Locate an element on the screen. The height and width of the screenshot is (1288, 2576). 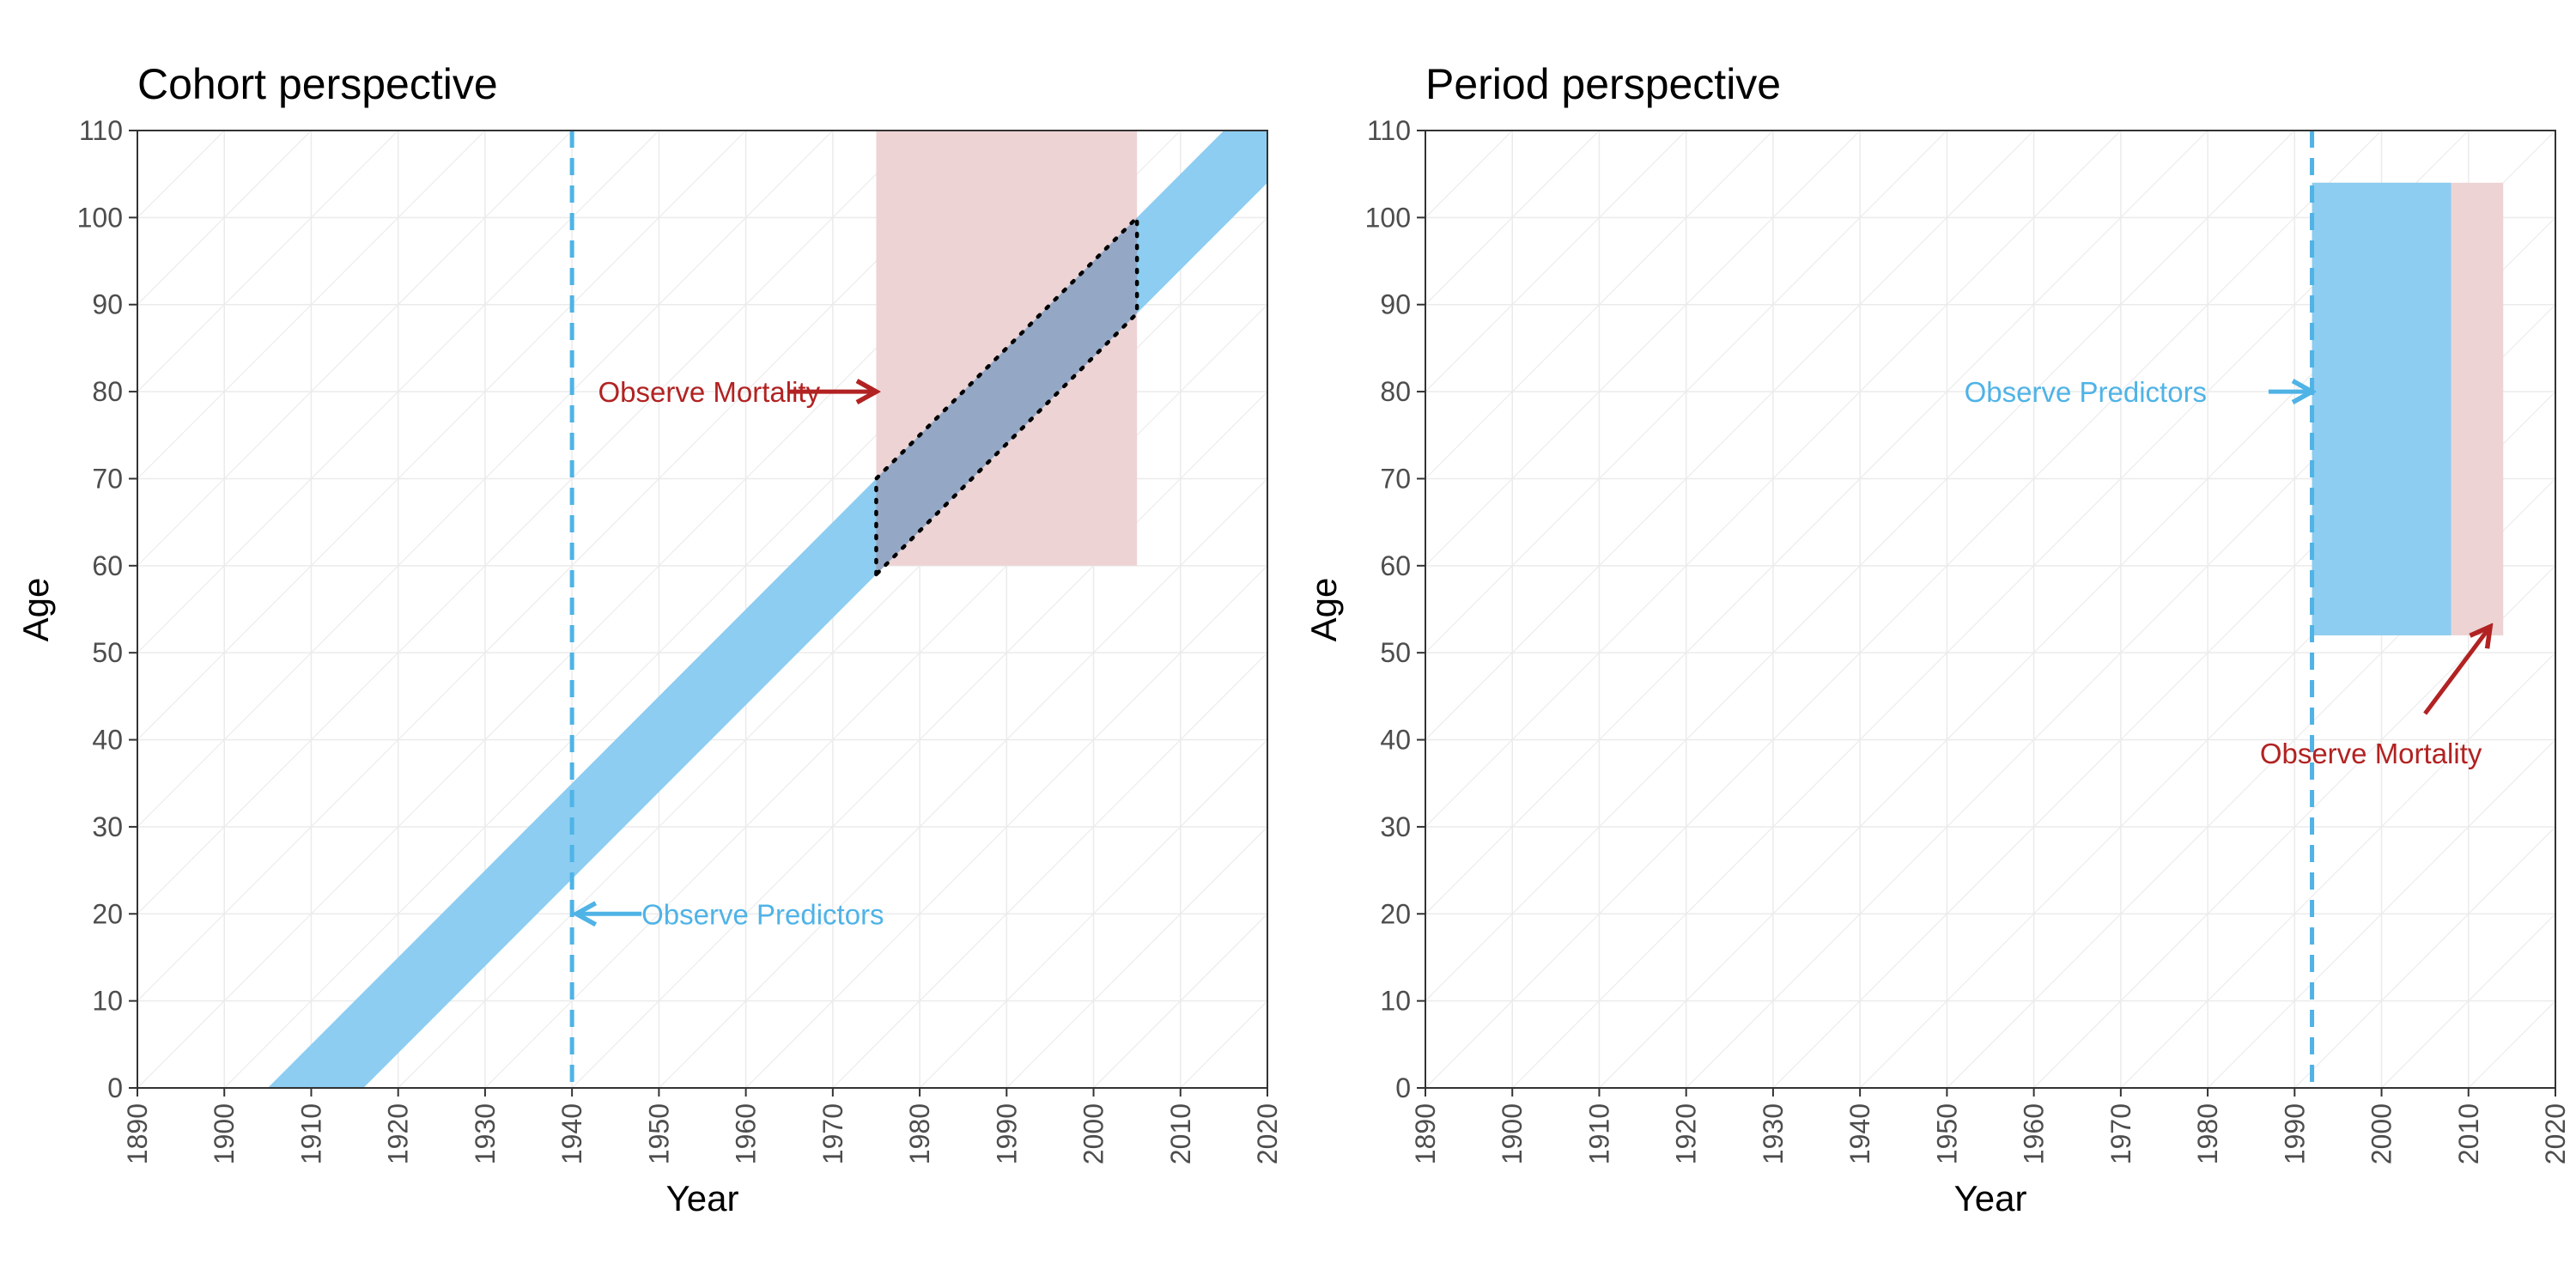
cohort-panel-title: Cohort perspective is located at coordinates (317, 84).